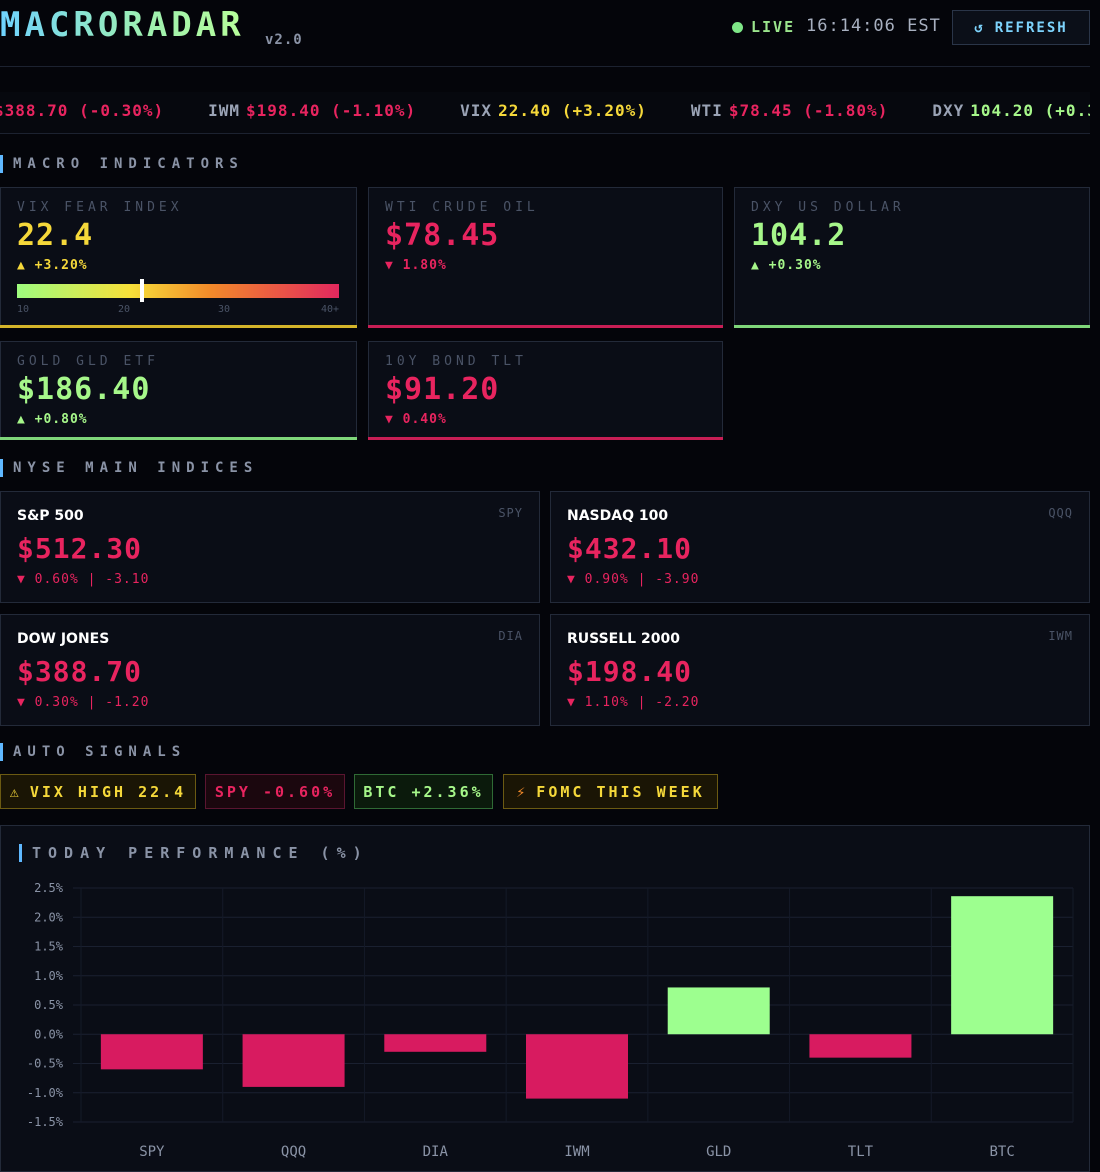  I want to click on x-tick-label: BTC, so click(1001, 1152).